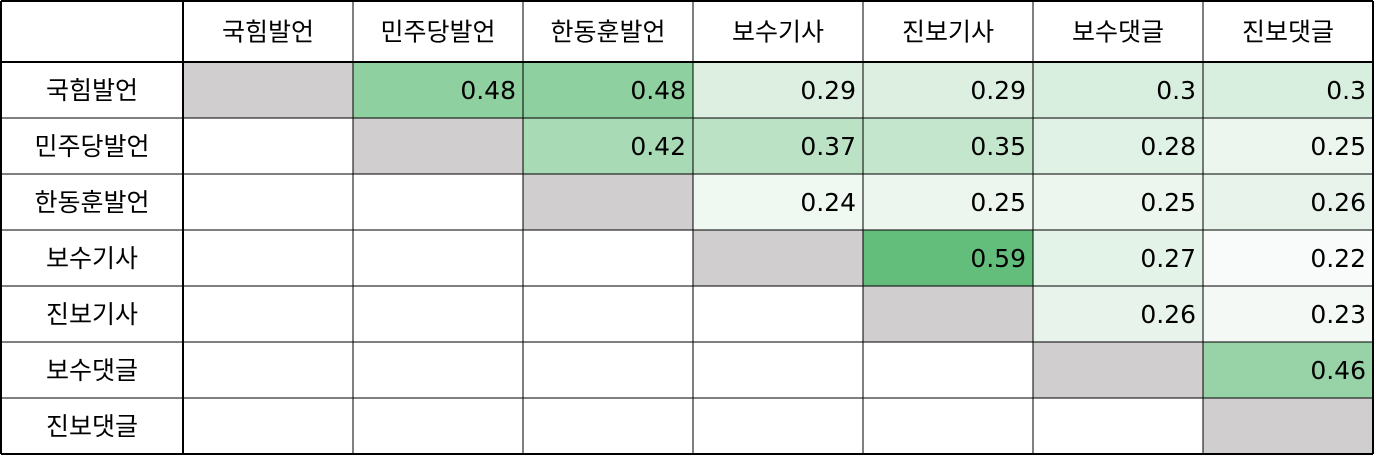 The width and height of the screenshot is (1383, 462). I want to click on heatmap-value-label: 0.37, so click(828, 146).